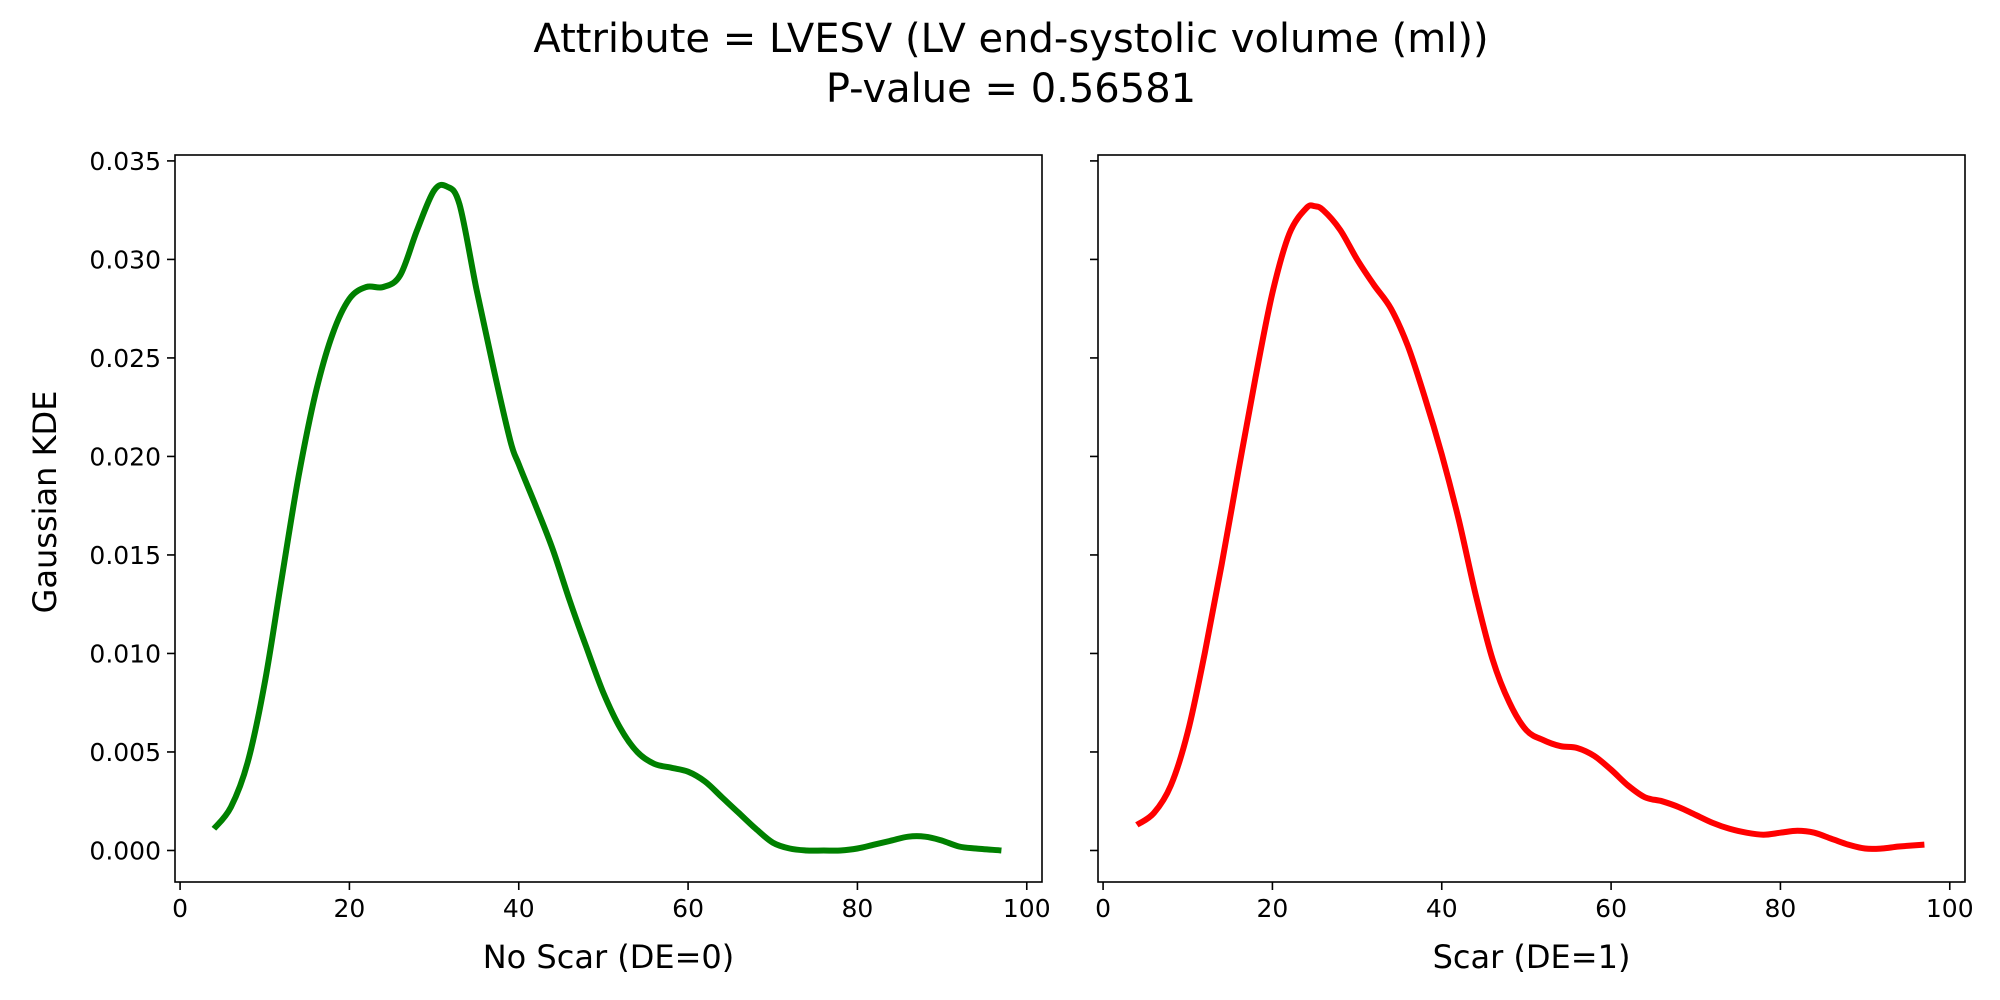 This screenshot has height=1000, width=2000. What do you see at coordinates (1442, 908) in the screenshot?
I see `panel-2-x-tick-label: 40` at bounding box center [1442, 908].